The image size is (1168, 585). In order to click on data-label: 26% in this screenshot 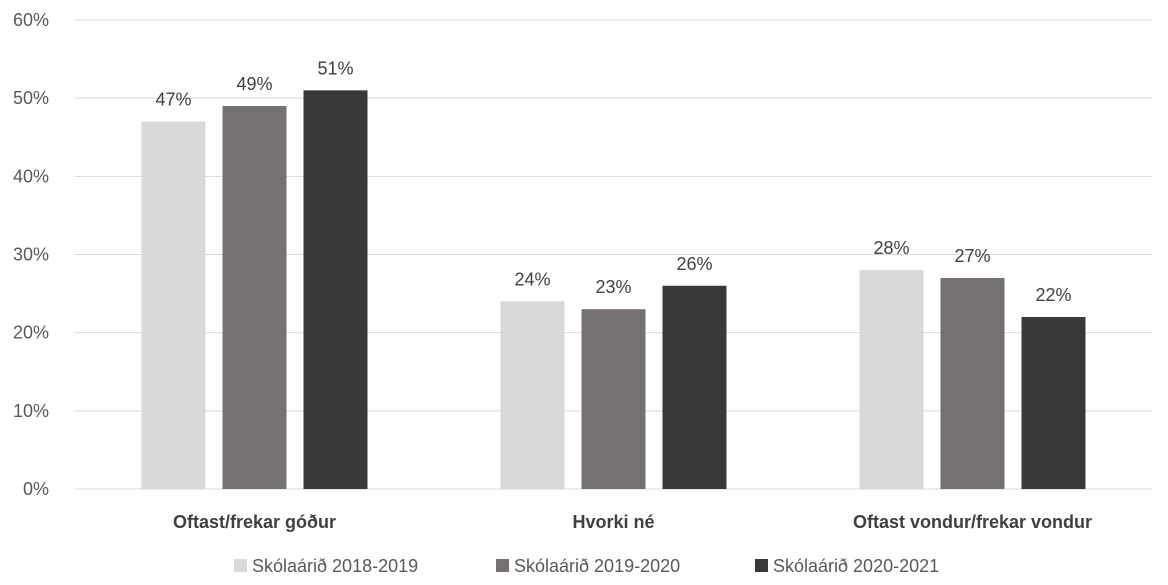, I will do `click(694, 264)`.